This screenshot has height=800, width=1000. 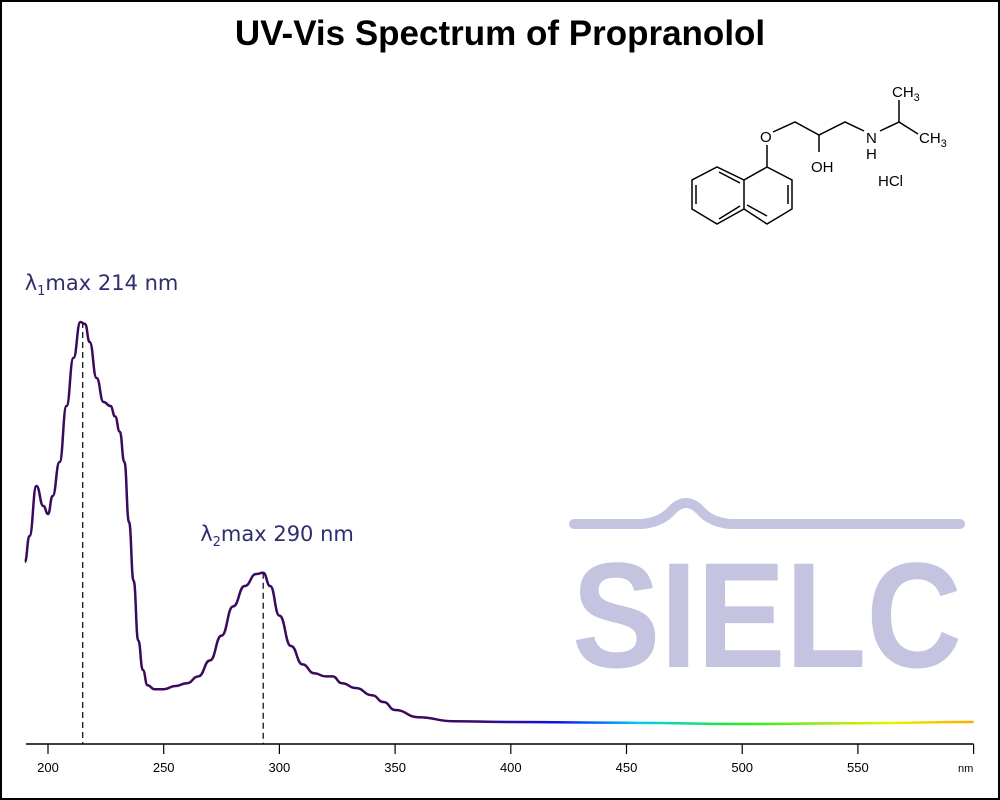 I want to click on peak-label-2: λ2max 290 nm, so click(x=277, y=536).